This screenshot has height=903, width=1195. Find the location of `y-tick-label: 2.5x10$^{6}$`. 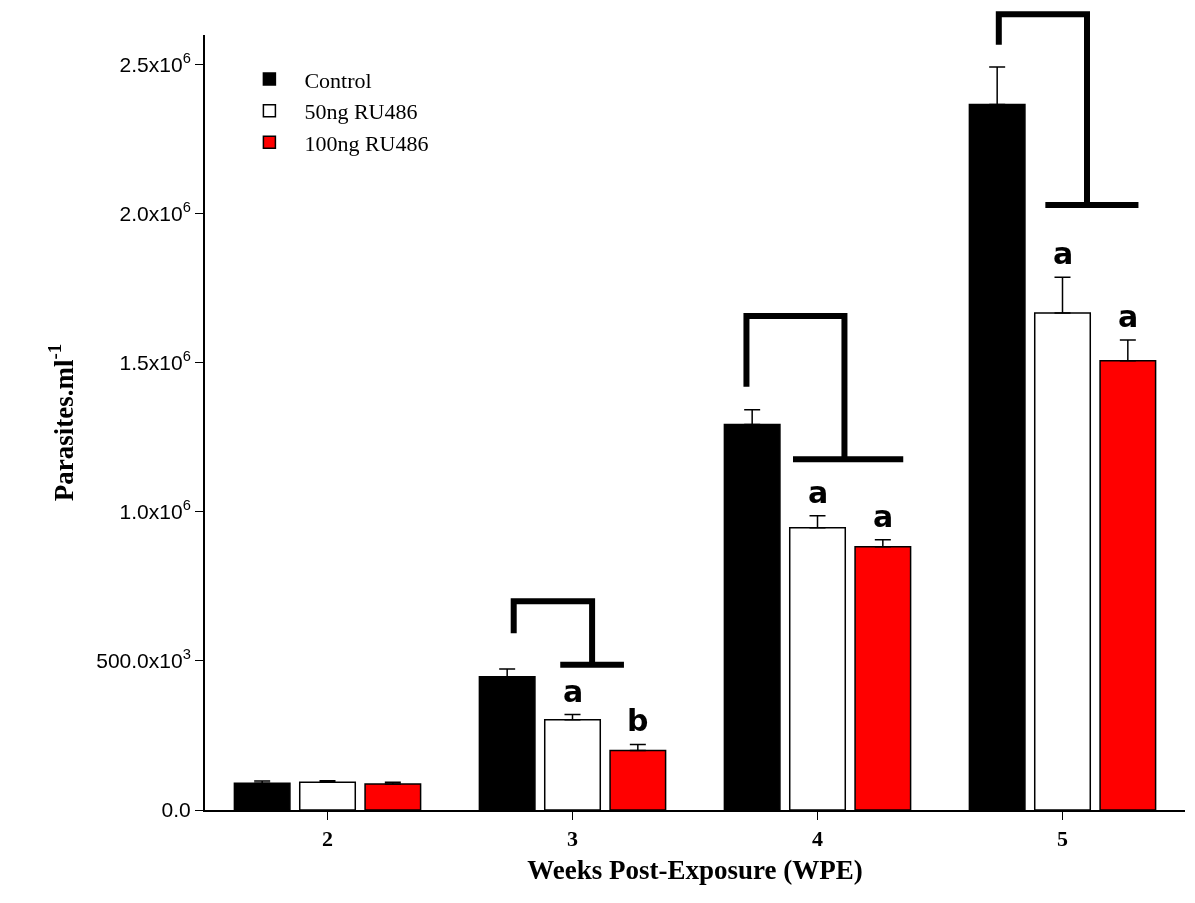

y-tick-label: 2.5x10$^{6}$ is located at coordinates (155, 63).